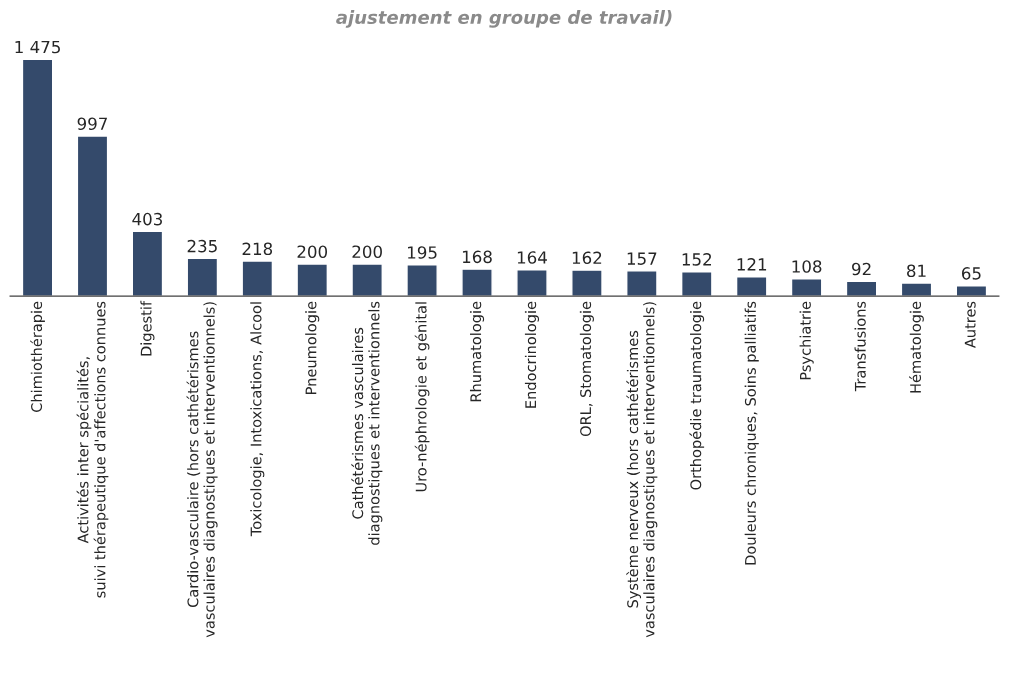 Image resolution: width=1009 pixels, height=673 pixels. Describe the element at coordinates (422, 397) in the screenshot. I see `x-tick-label: Uro-néphrologie et génital` at that location.